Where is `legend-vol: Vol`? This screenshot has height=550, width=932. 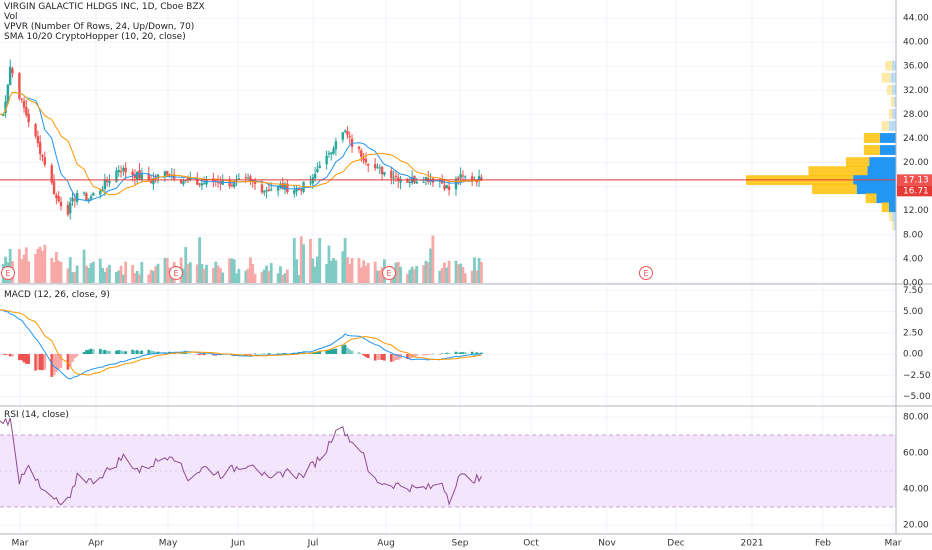 legend-vol: Vol is located at coordinates (11, 17).